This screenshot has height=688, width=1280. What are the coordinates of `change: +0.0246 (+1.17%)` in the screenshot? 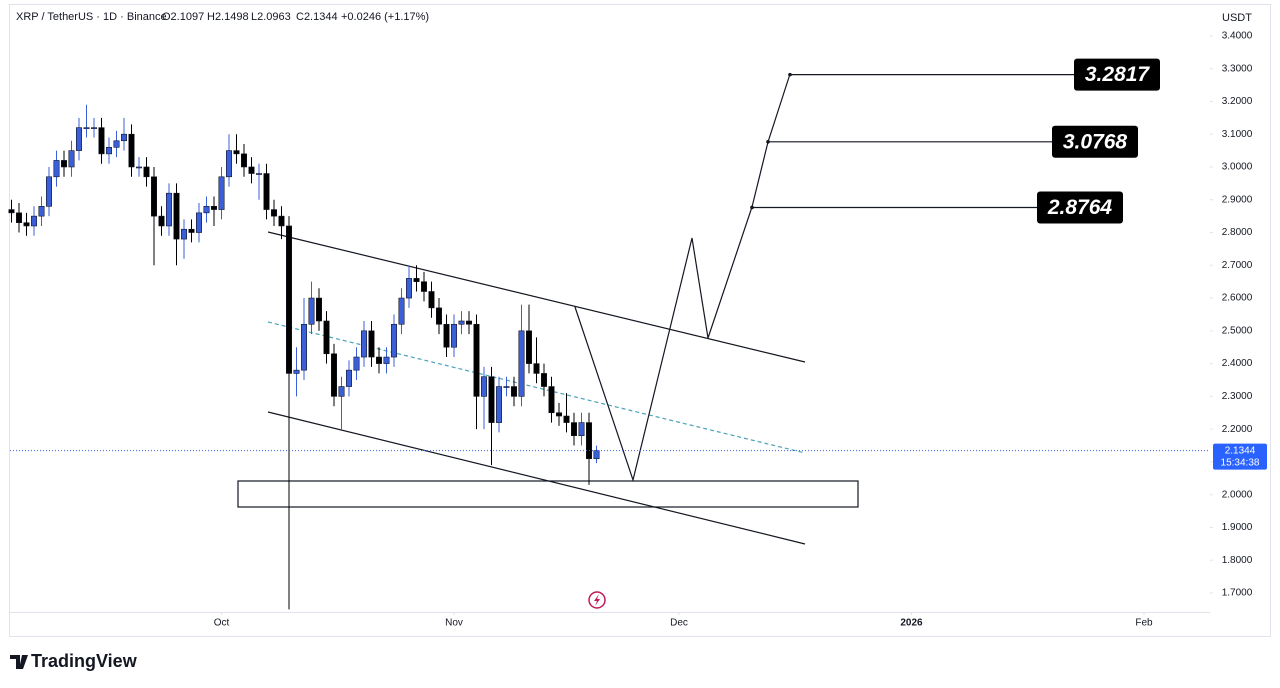 It's located at (385, 17).